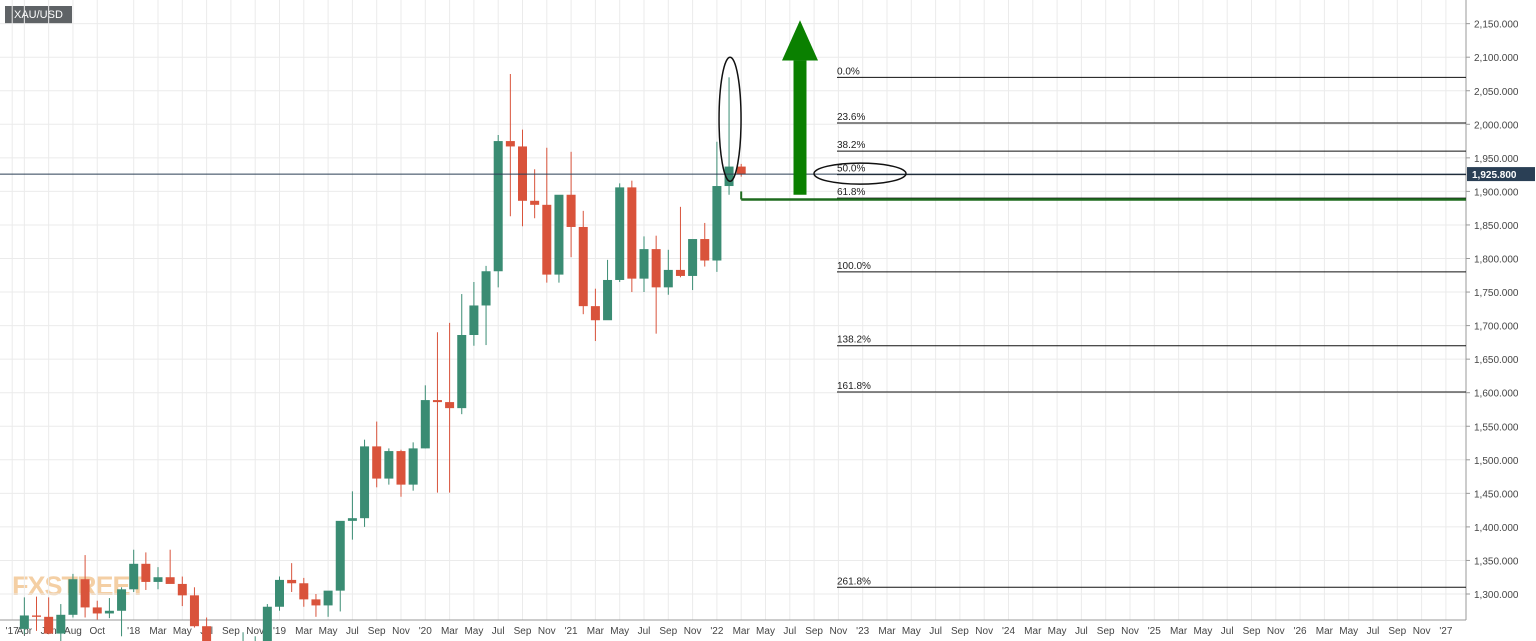 Image resolution: width=1536 pixels, height=641 pixels. I want to click on symbol-badge: XAU/USD, so click(38, 15).